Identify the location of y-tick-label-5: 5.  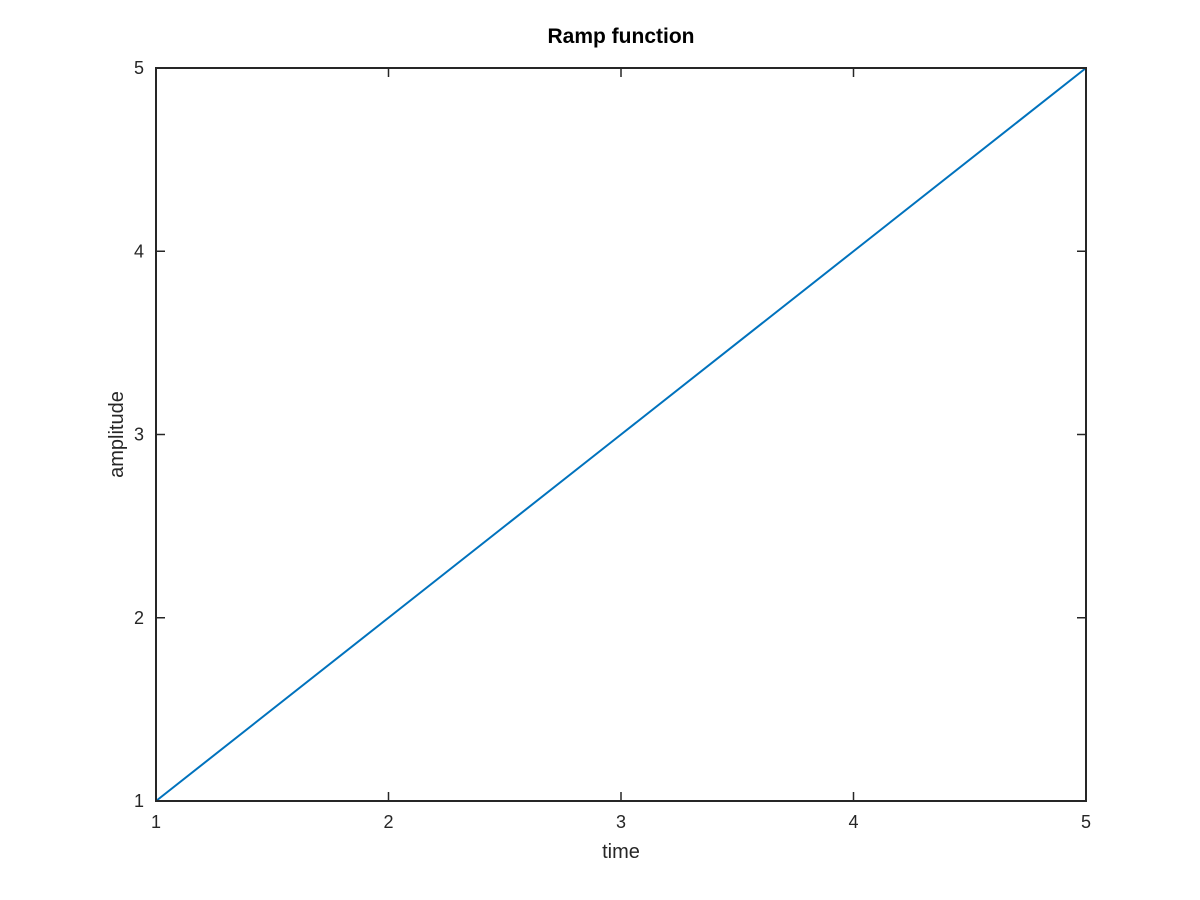
(139, 68).